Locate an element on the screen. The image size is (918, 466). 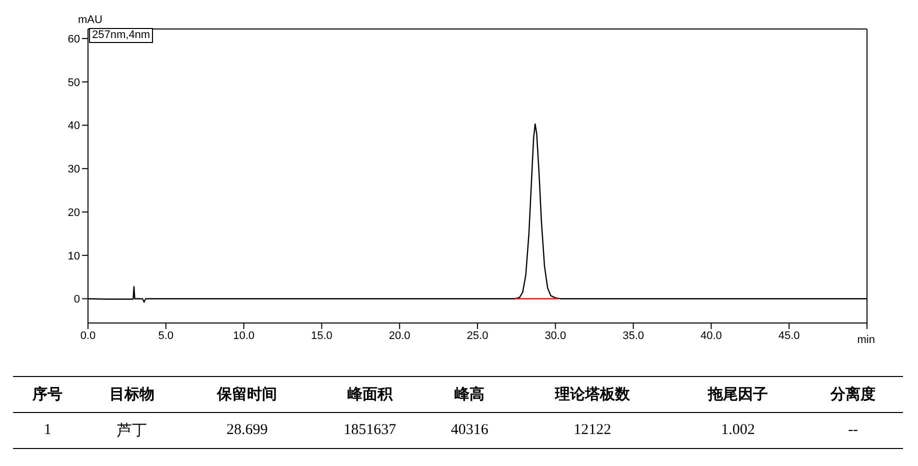
x-axis-title: min is located at coordinates (866, 340).